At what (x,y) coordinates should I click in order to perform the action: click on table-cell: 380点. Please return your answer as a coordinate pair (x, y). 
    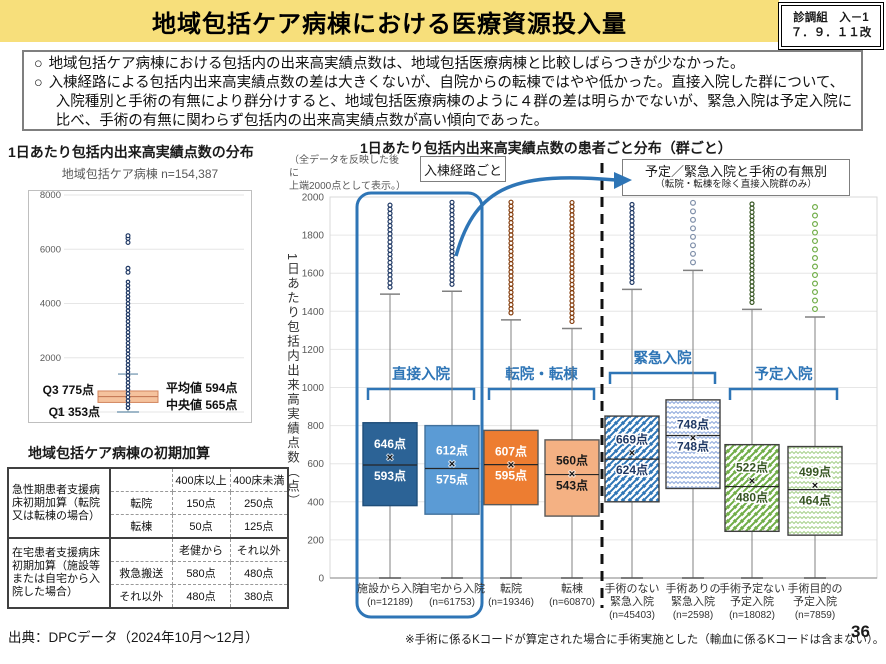
    Looking at the image, I should click on (259, 596).